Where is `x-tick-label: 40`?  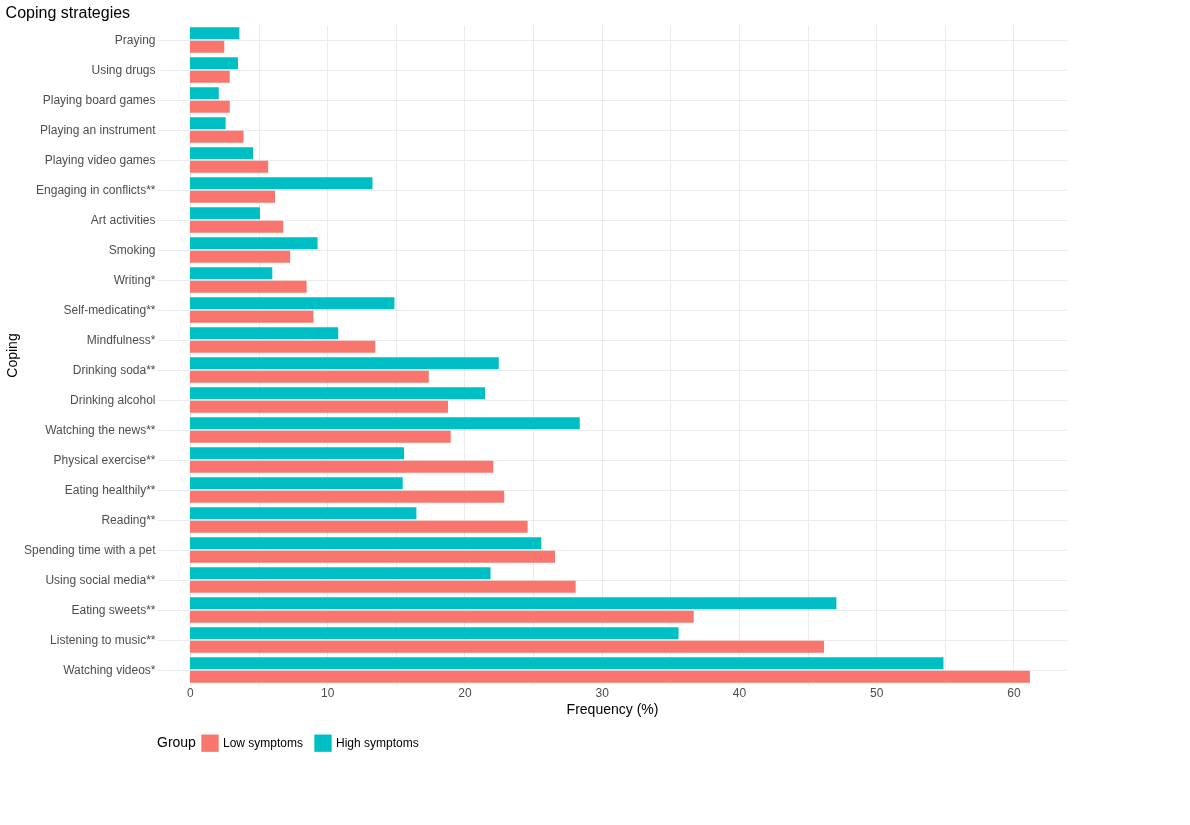 x-tick-label: 40 is located at coordinates (739, 692).